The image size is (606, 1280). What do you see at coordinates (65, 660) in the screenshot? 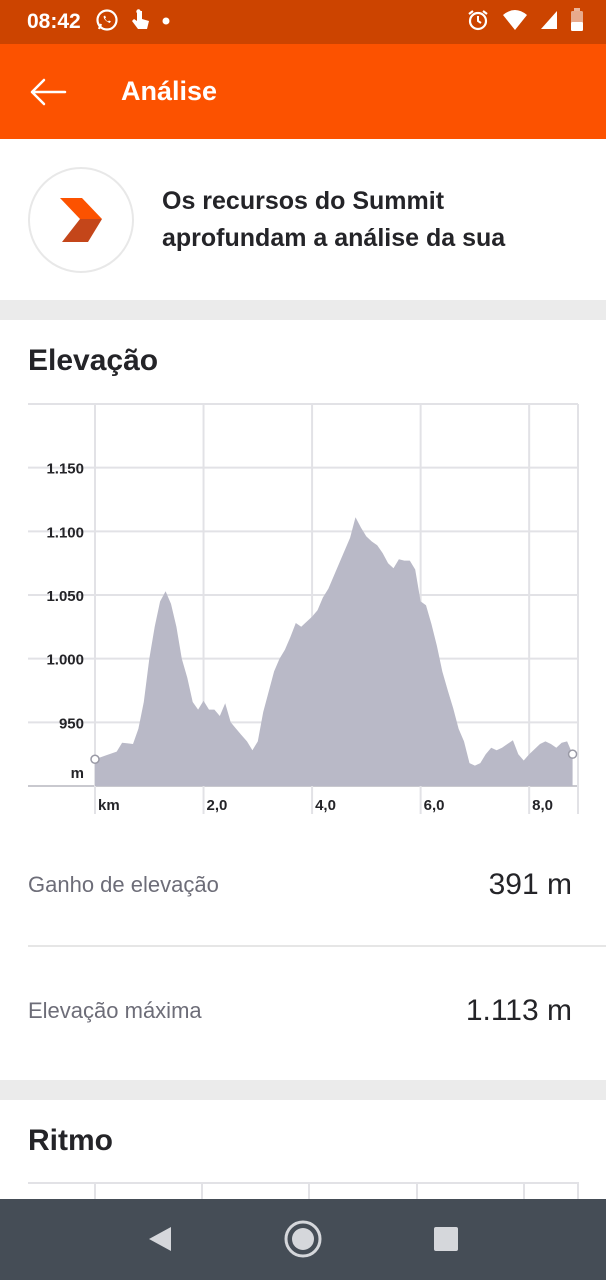
I see `y-tick-label: 1.000` at bounding box center [65, 660].